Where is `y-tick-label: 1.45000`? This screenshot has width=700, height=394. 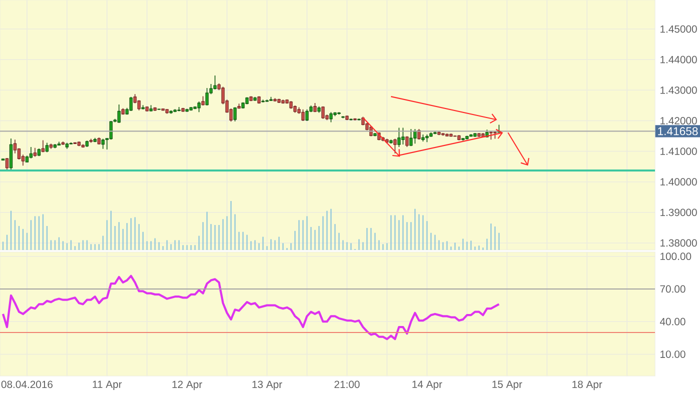
y-tick-label: 1.45000 is located at coordinates (678, 29).